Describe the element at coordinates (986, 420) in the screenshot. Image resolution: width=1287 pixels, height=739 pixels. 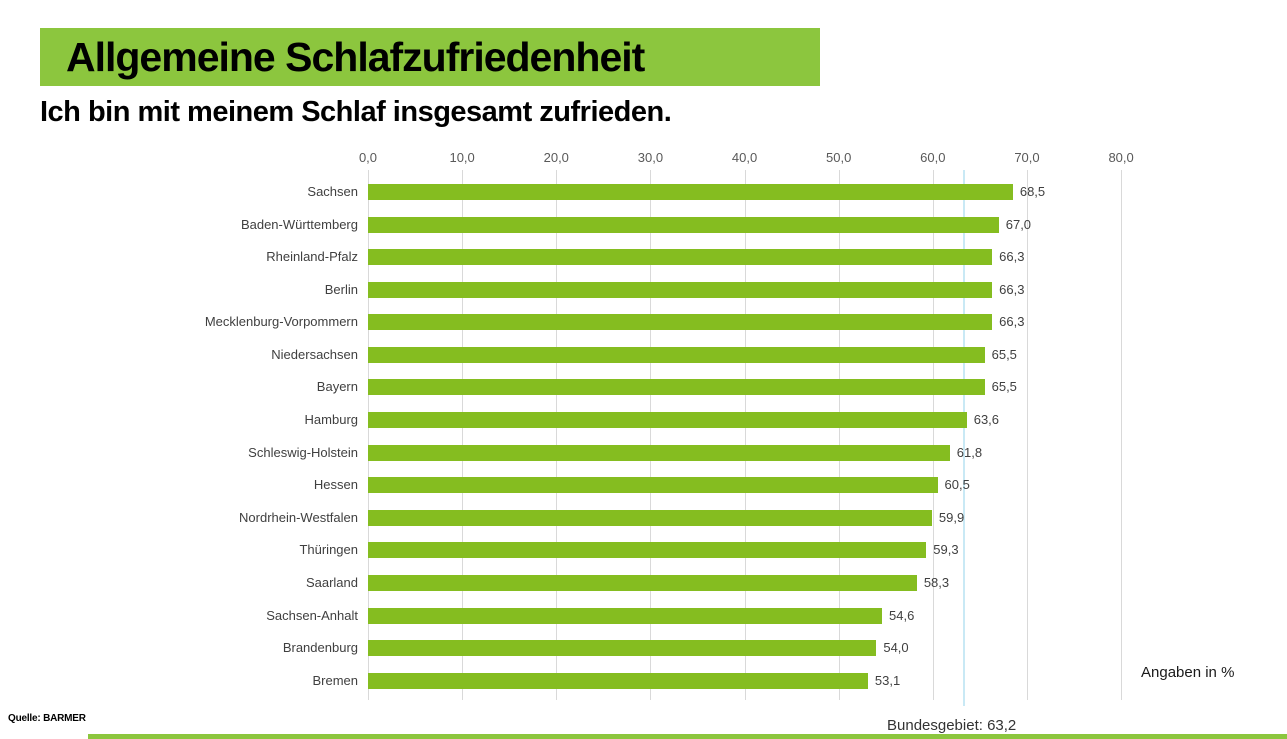
I see `value-label: 63,6` at that location.